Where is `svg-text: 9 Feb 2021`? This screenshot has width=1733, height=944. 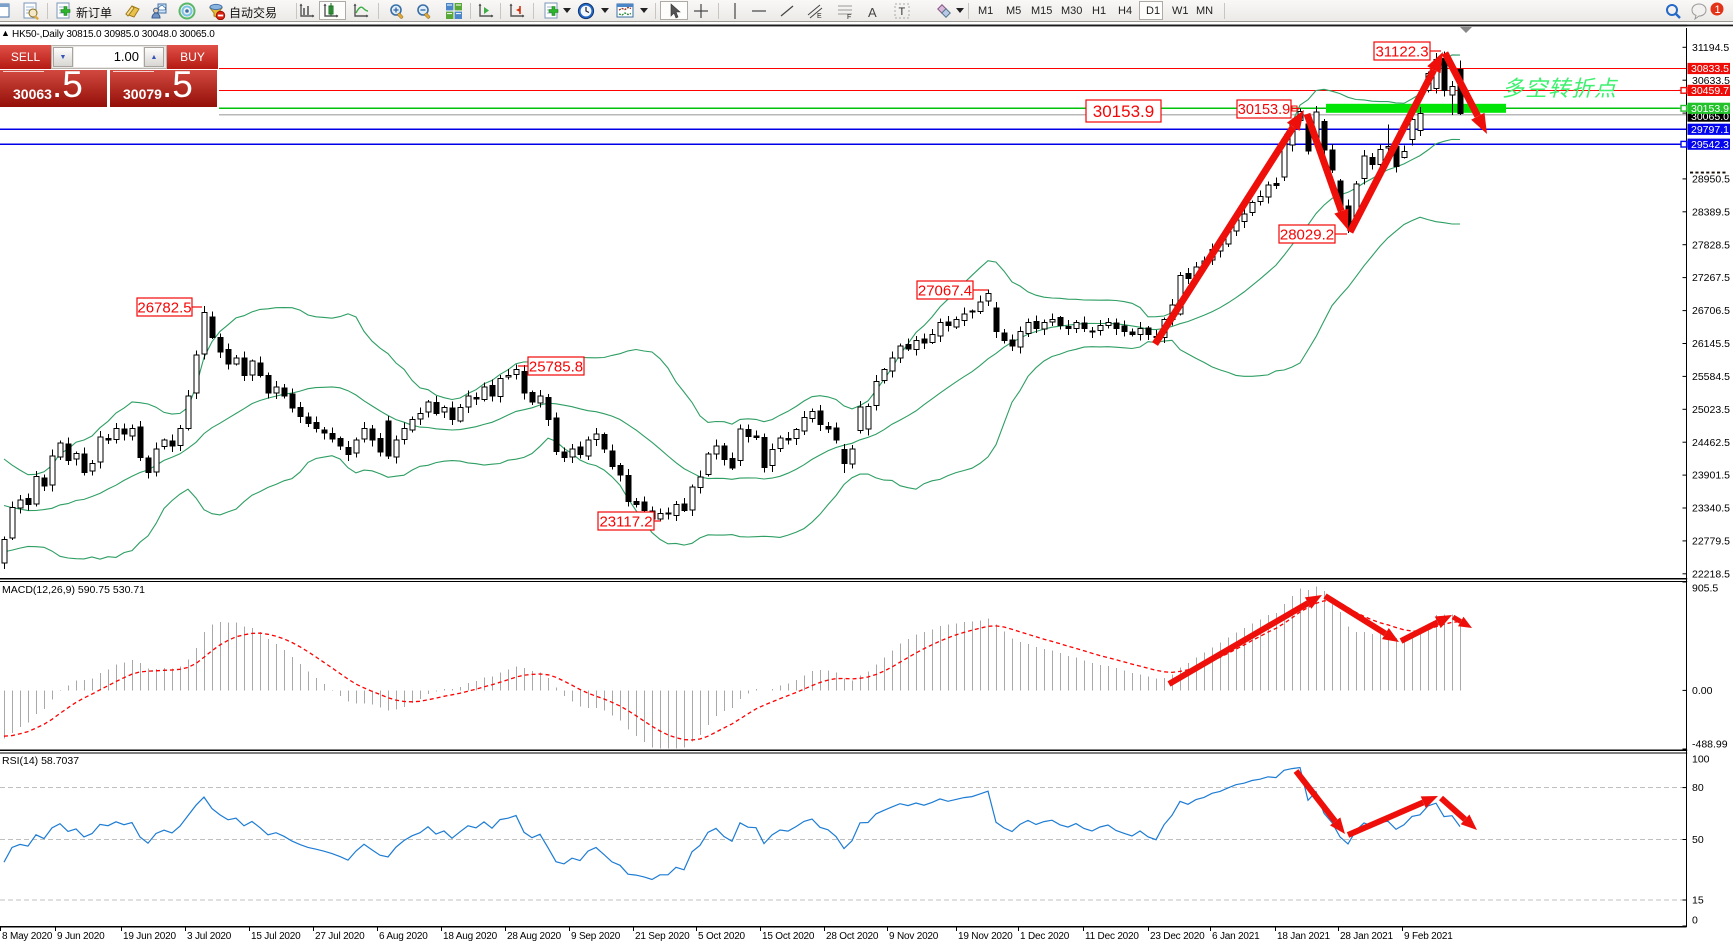 svg-text: 9 Feb 2021 is located at coordinates (1428, 936).